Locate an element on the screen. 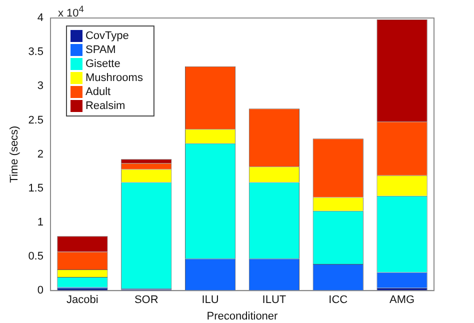 This screenshot has width=474, height=323. legend-label: Gisette is located at coordinates (102, 64).